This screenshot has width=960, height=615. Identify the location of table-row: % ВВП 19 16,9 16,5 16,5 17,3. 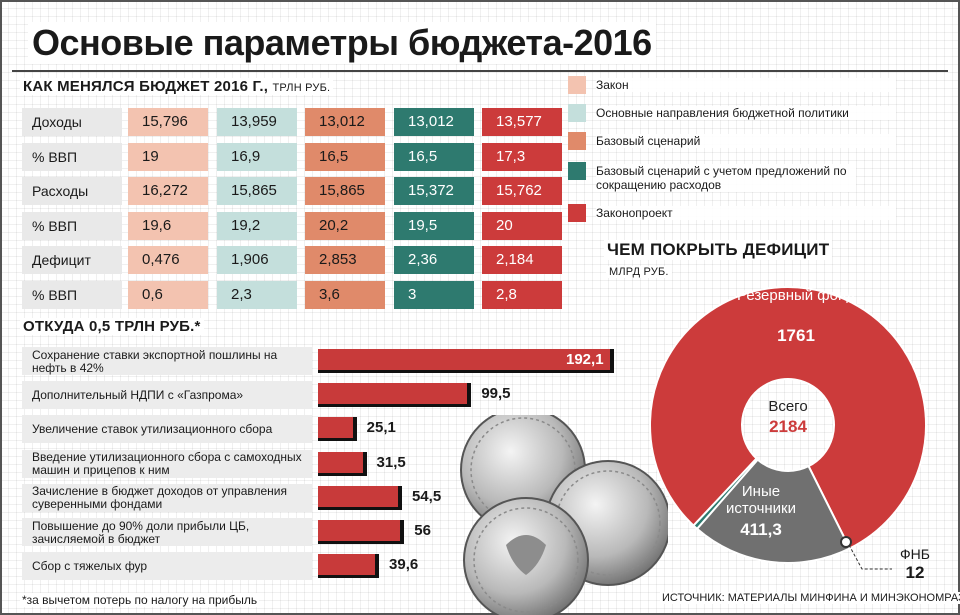
(292, 156).